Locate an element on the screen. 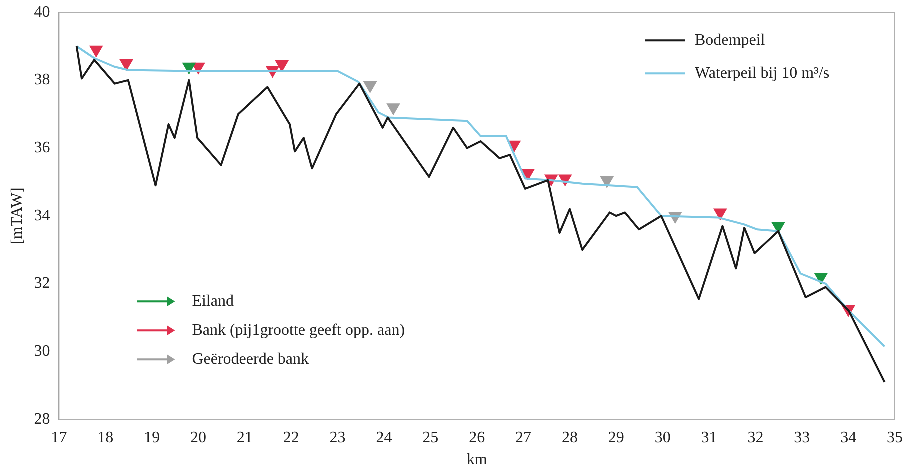  x-tick-label: 19 is located at coordinates (152, 437).